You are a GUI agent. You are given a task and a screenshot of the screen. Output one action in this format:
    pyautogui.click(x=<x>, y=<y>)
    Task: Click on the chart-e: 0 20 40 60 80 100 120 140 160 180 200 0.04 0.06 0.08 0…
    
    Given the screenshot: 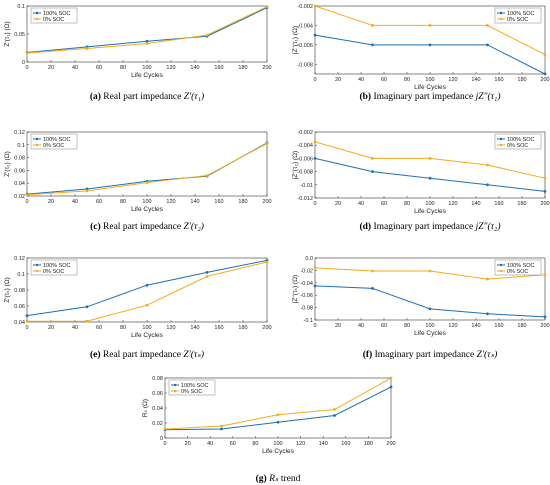 What is the action you would take?
    pyautogui.click(x=138, y=308)
    